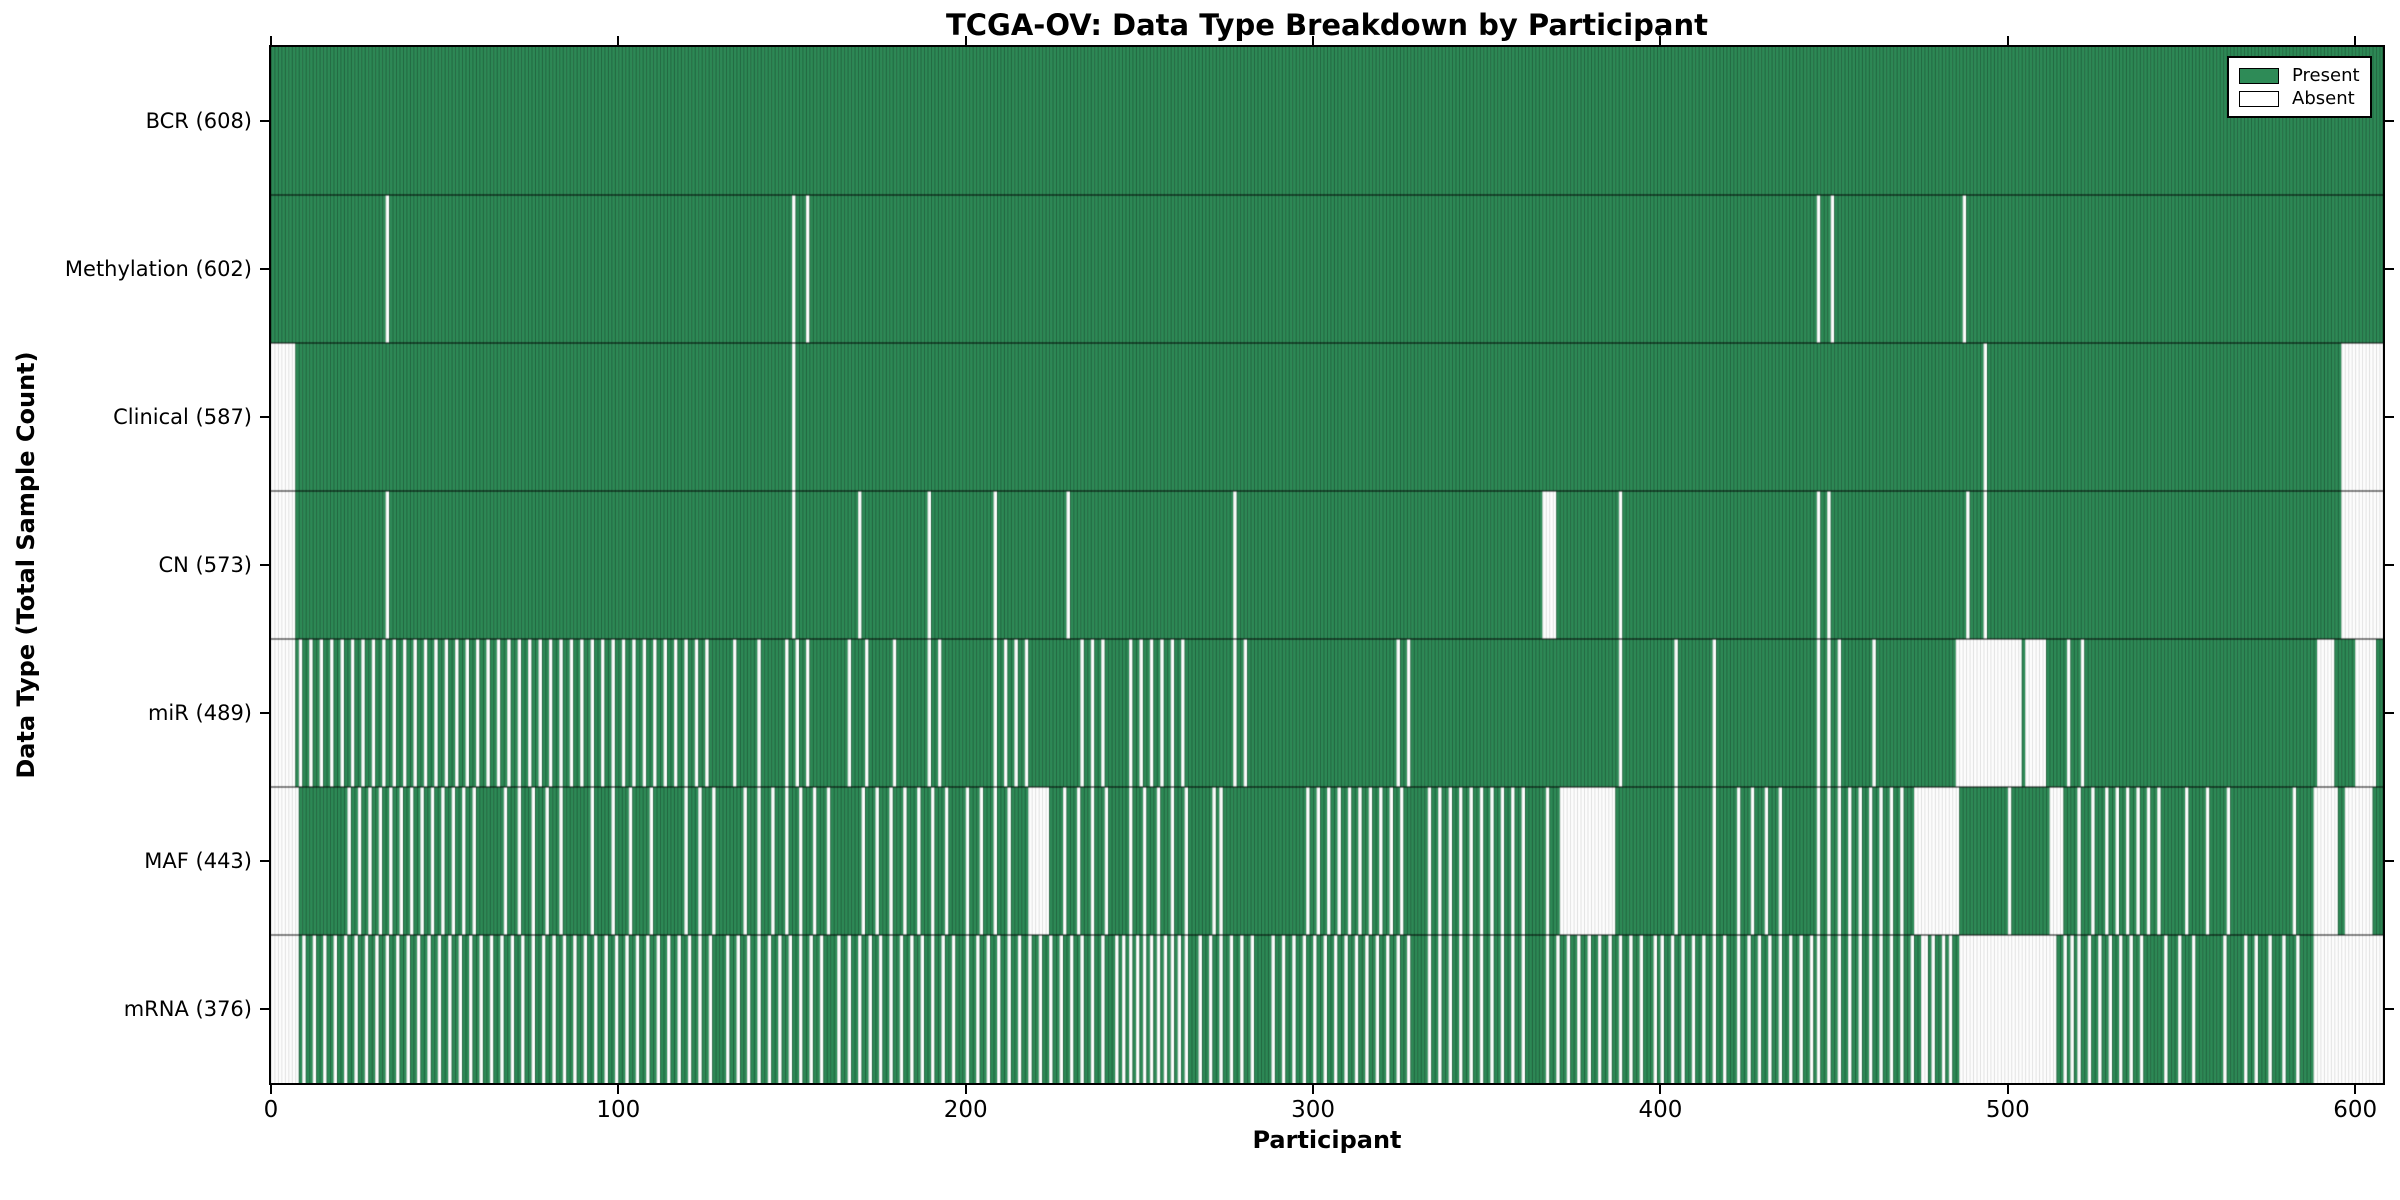  Describe the element at coordinates (199, 713) in the screenshot. I see `row-label-mir: miR (489)` at that location.